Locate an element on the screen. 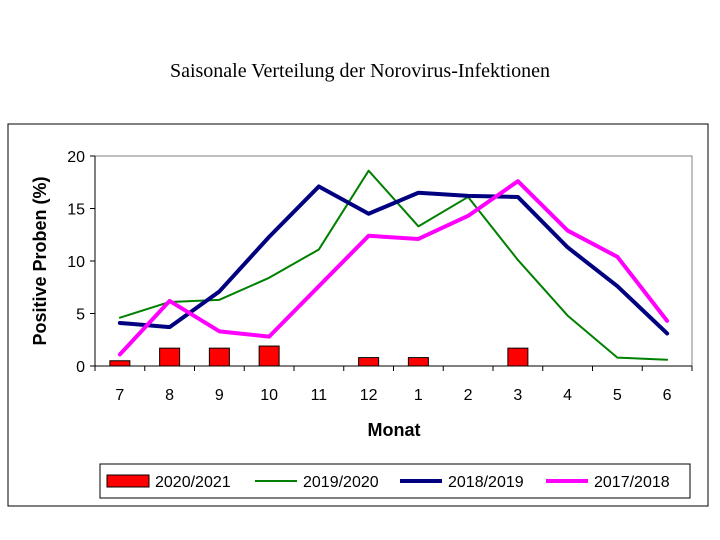 The width and height of the screenshot is (720, 540). y-axis-title: Positive Proben (%) is located at coordinates (40, 260).